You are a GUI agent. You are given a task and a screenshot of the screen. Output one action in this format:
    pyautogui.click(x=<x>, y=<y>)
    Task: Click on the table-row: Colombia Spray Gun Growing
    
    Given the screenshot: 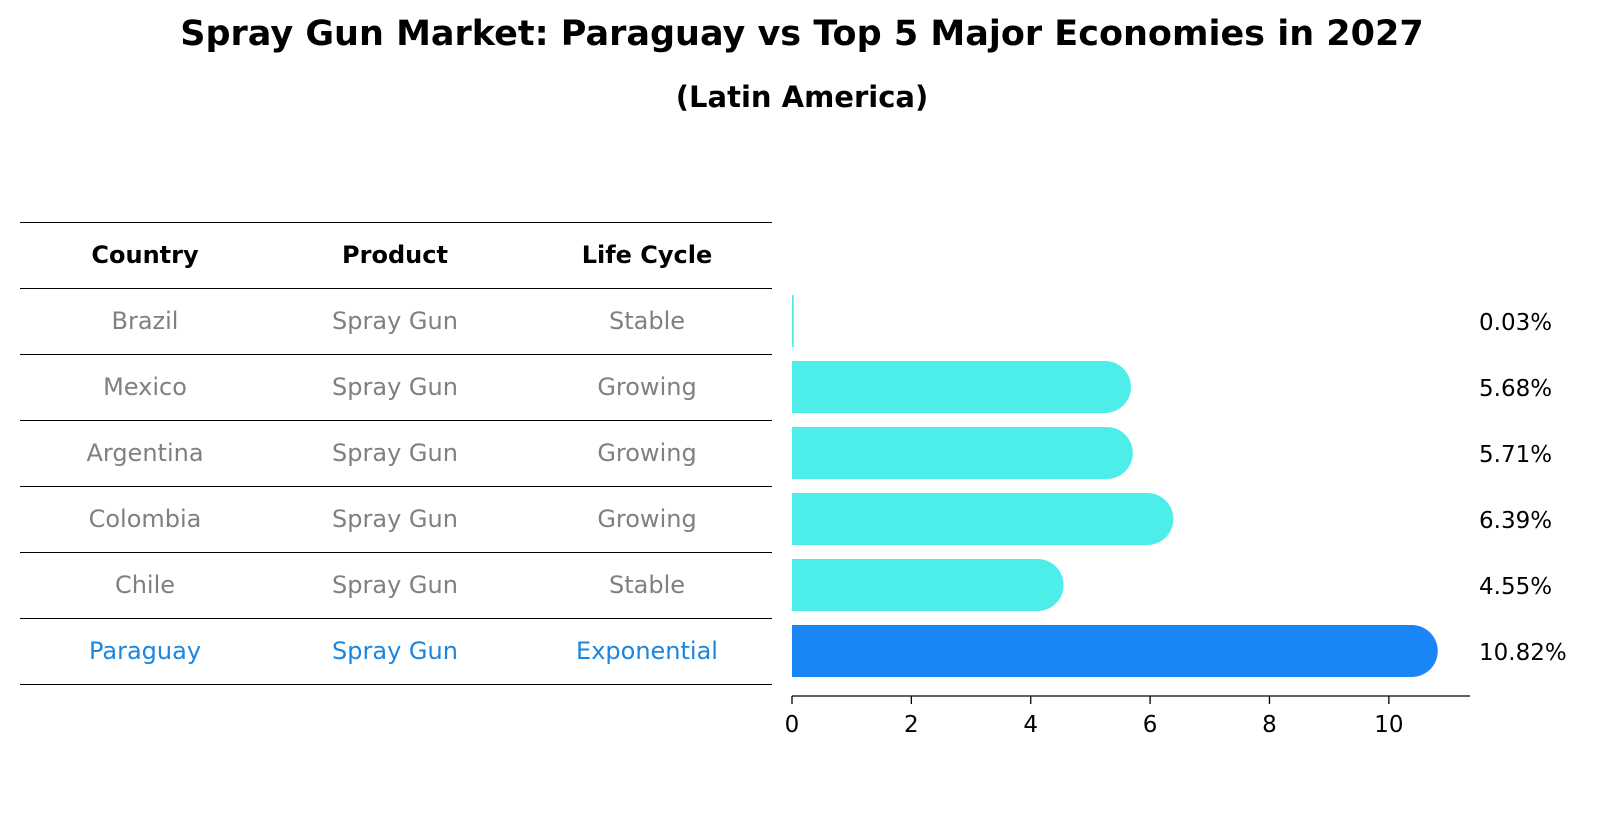 What is the action you would take?
    pyautogui.click(x=396, y=519)
    